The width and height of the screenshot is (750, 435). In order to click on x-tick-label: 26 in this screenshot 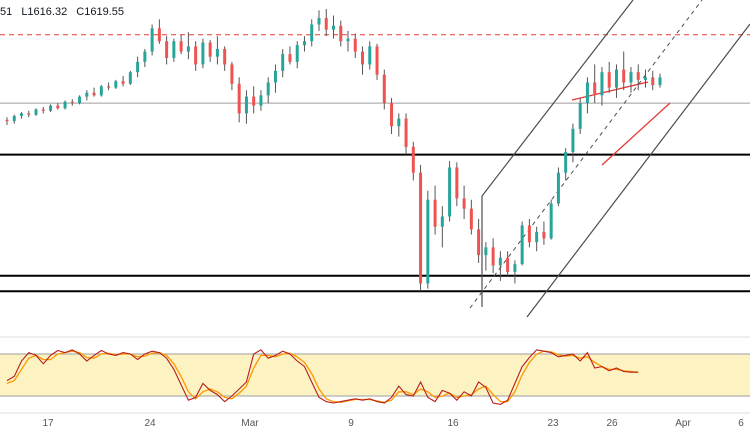, I will do `click(612, 423)`.